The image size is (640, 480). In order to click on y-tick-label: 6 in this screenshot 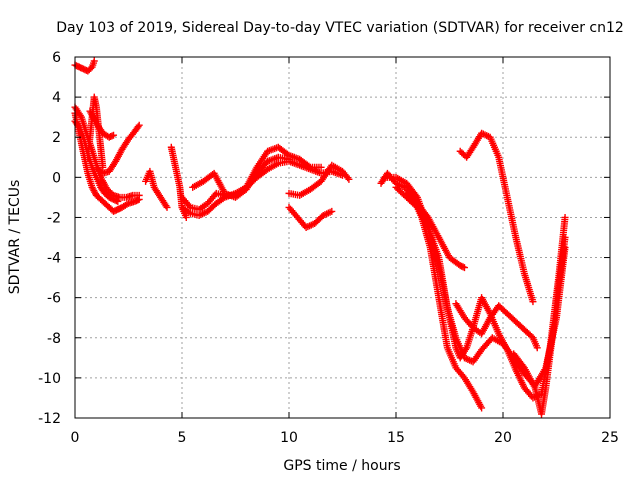, I will do `click(56, 58)`.